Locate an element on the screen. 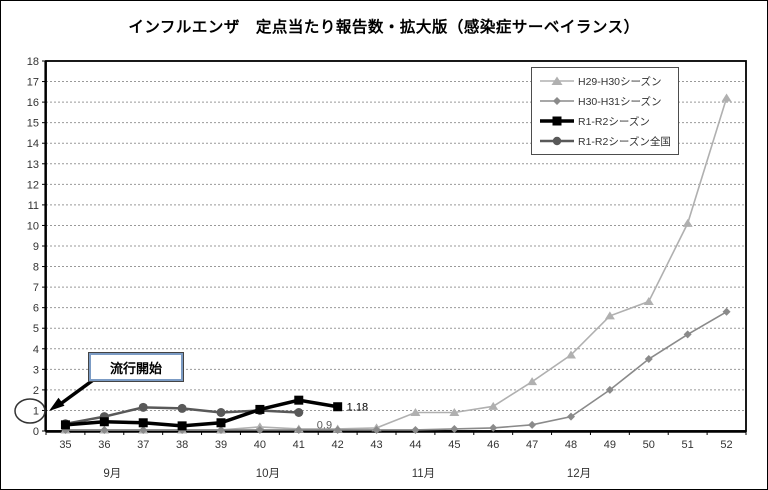 Image resolution: width=768 pixels, height=490 pixels. axis-label: 40 is located at coordinates (260, 445).